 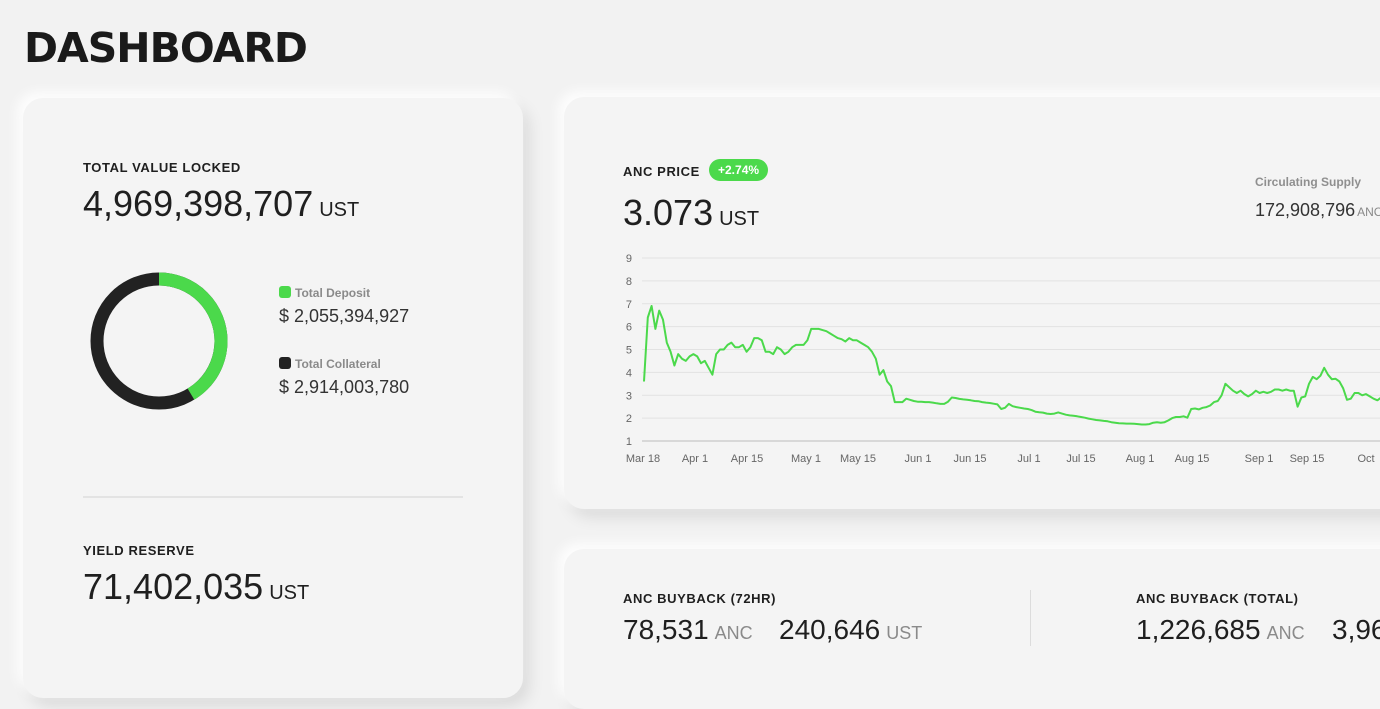 What do you see at coordinates (198, 203) in the screenshot?
I see `tvl-amount: 4,969,398,707` at bounding box center [198, 203].